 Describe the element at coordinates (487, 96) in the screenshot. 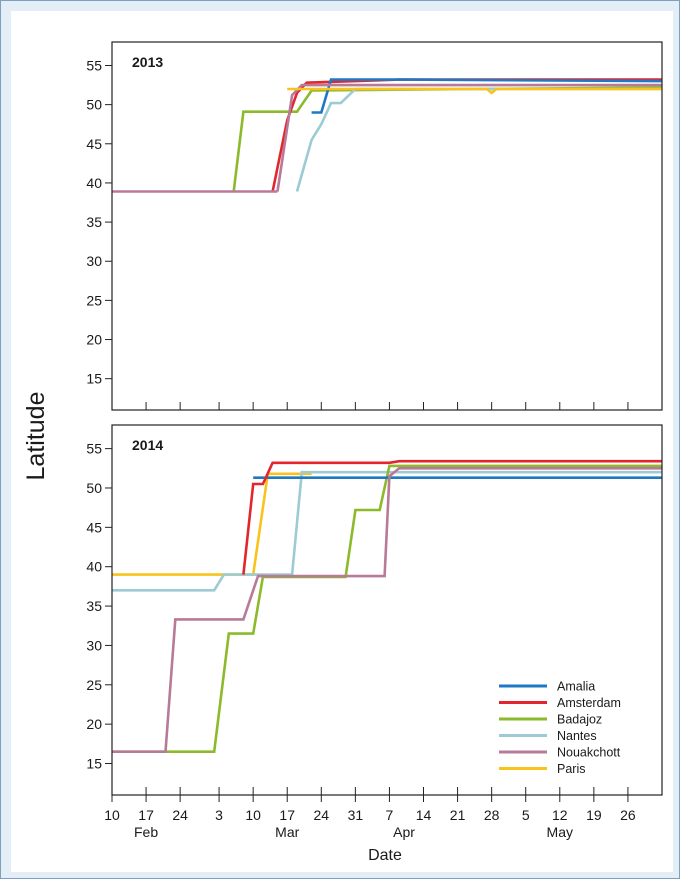

I see `series-line-amalia` at that location.